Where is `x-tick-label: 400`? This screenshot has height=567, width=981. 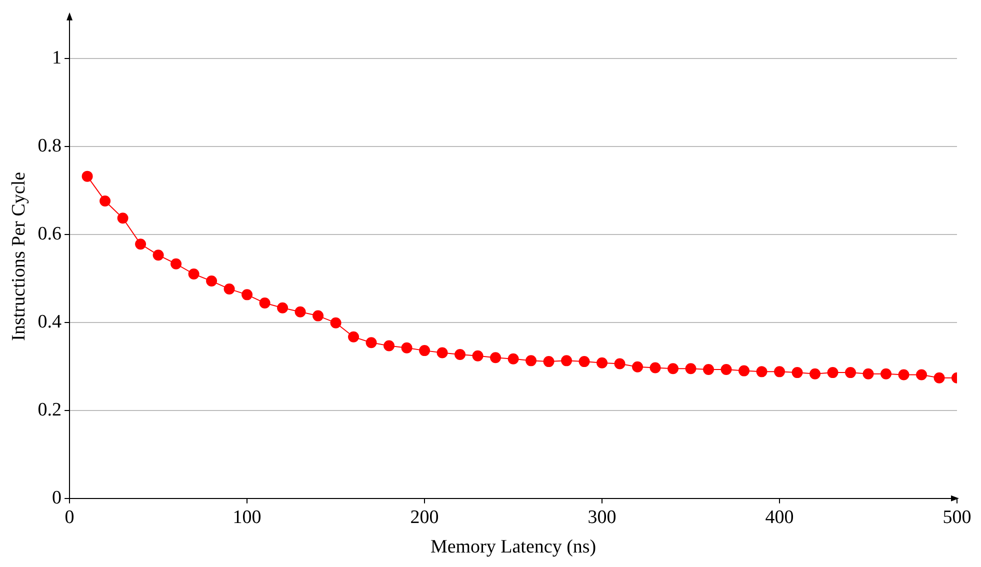 x-tick-label: 400 is located at coordinates (779, 517).